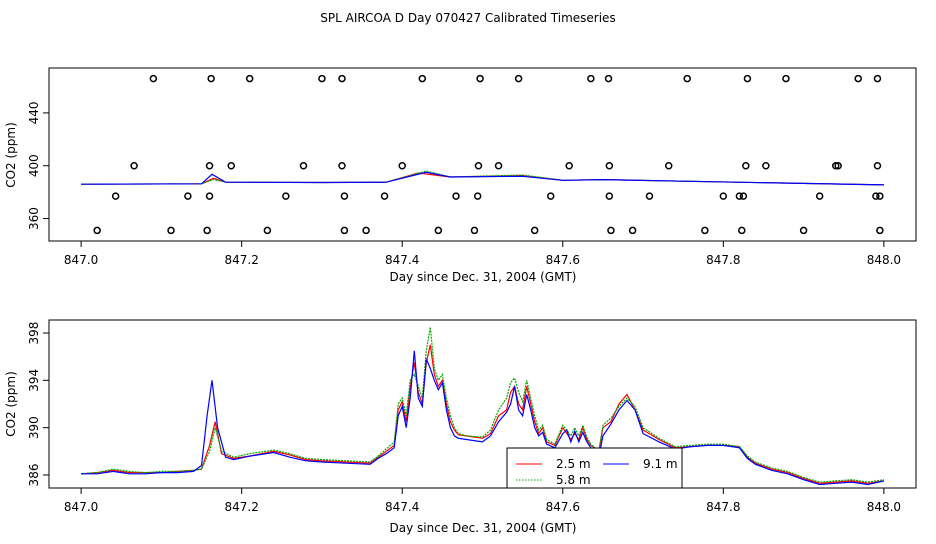 The height and width of the screenshot is (544, 936). Describe the element at coordinates (11, 404) in the screenshot. I see `bottom-y-axis-label: CO2 (ppm)` at that location.